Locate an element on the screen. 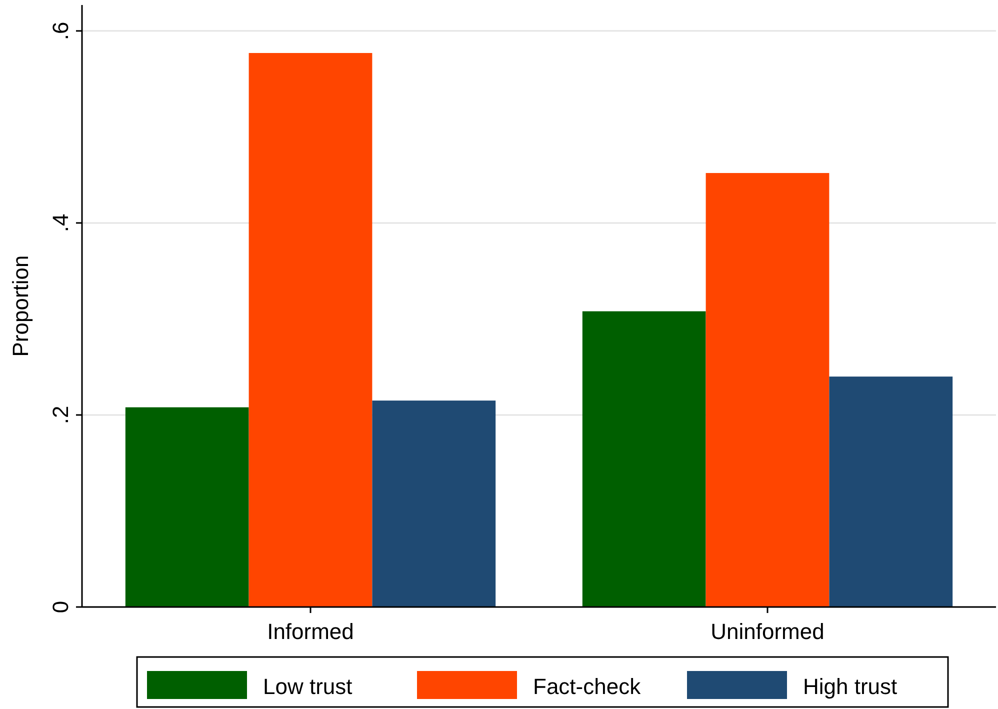  x-tick-label: Uninformed is located at coordinates (767, 631).